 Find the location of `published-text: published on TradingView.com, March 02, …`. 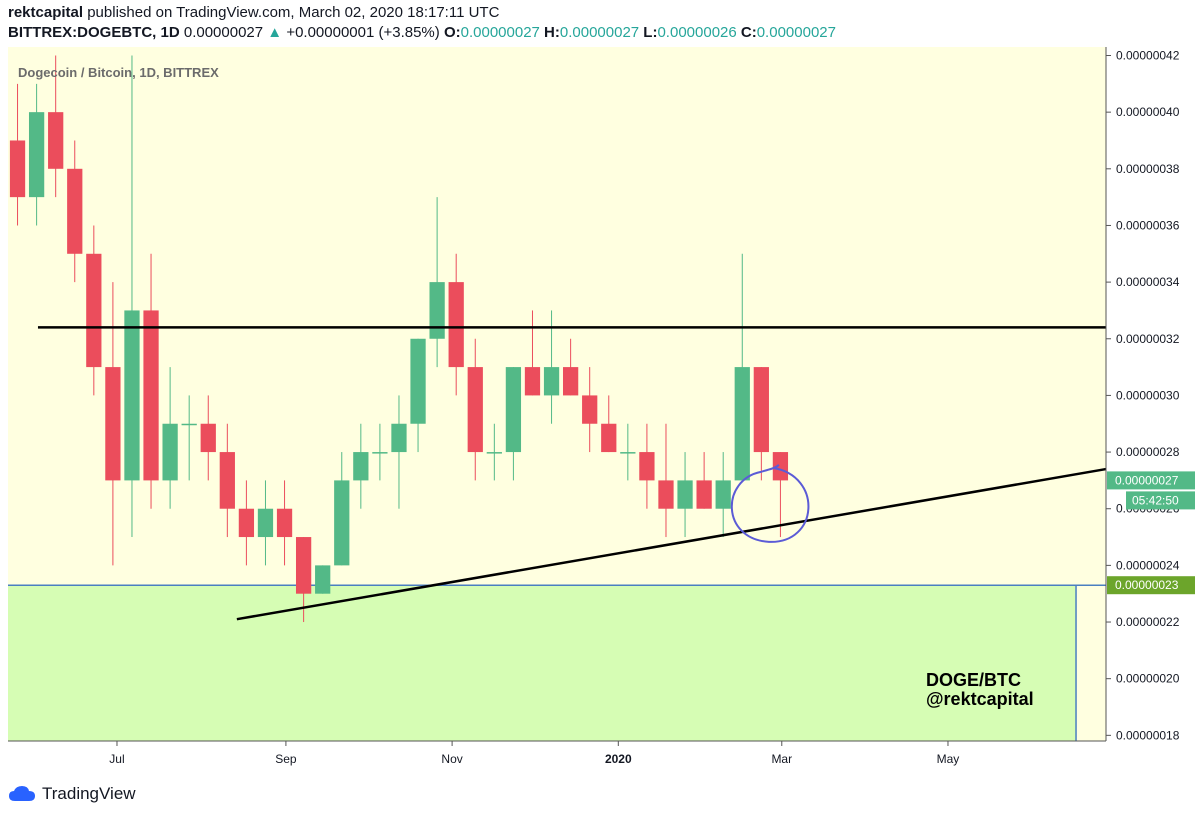

published-text: published on TradingView.com, March 02, … is located at coordinates (293, 12).